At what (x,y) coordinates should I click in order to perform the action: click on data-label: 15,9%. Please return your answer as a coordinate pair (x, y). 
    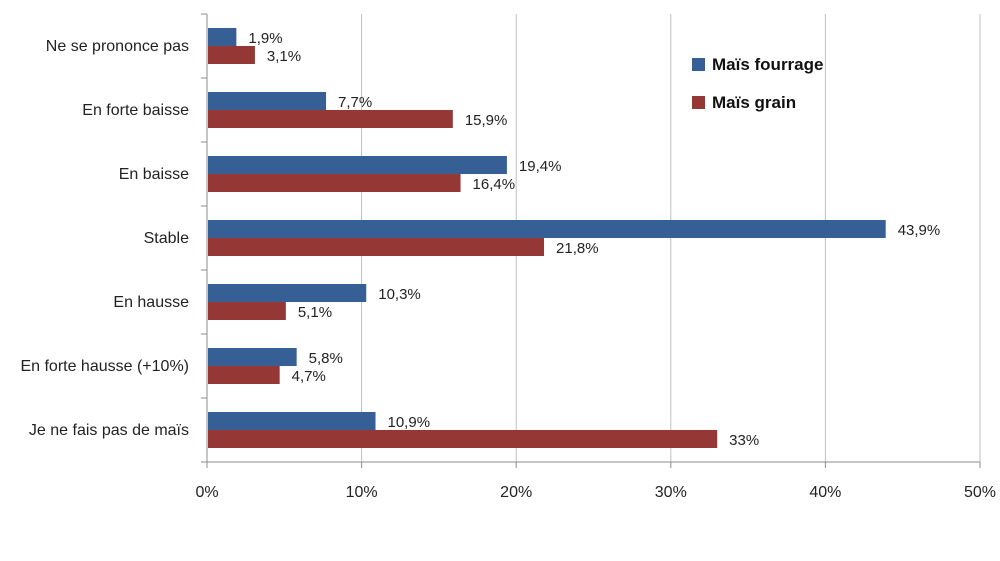
    Looking at the image, I should click on (486, 120).